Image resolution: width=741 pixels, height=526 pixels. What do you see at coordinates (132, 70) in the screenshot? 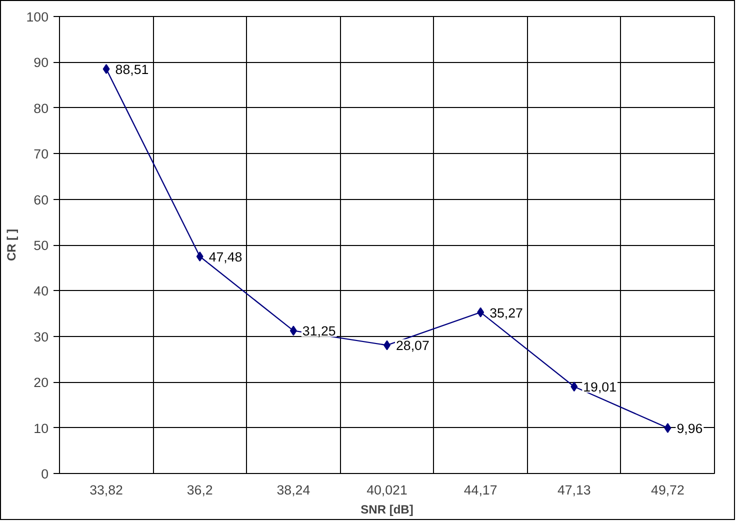
I see `data-label: 88,51` at bounding box center [132, 70].